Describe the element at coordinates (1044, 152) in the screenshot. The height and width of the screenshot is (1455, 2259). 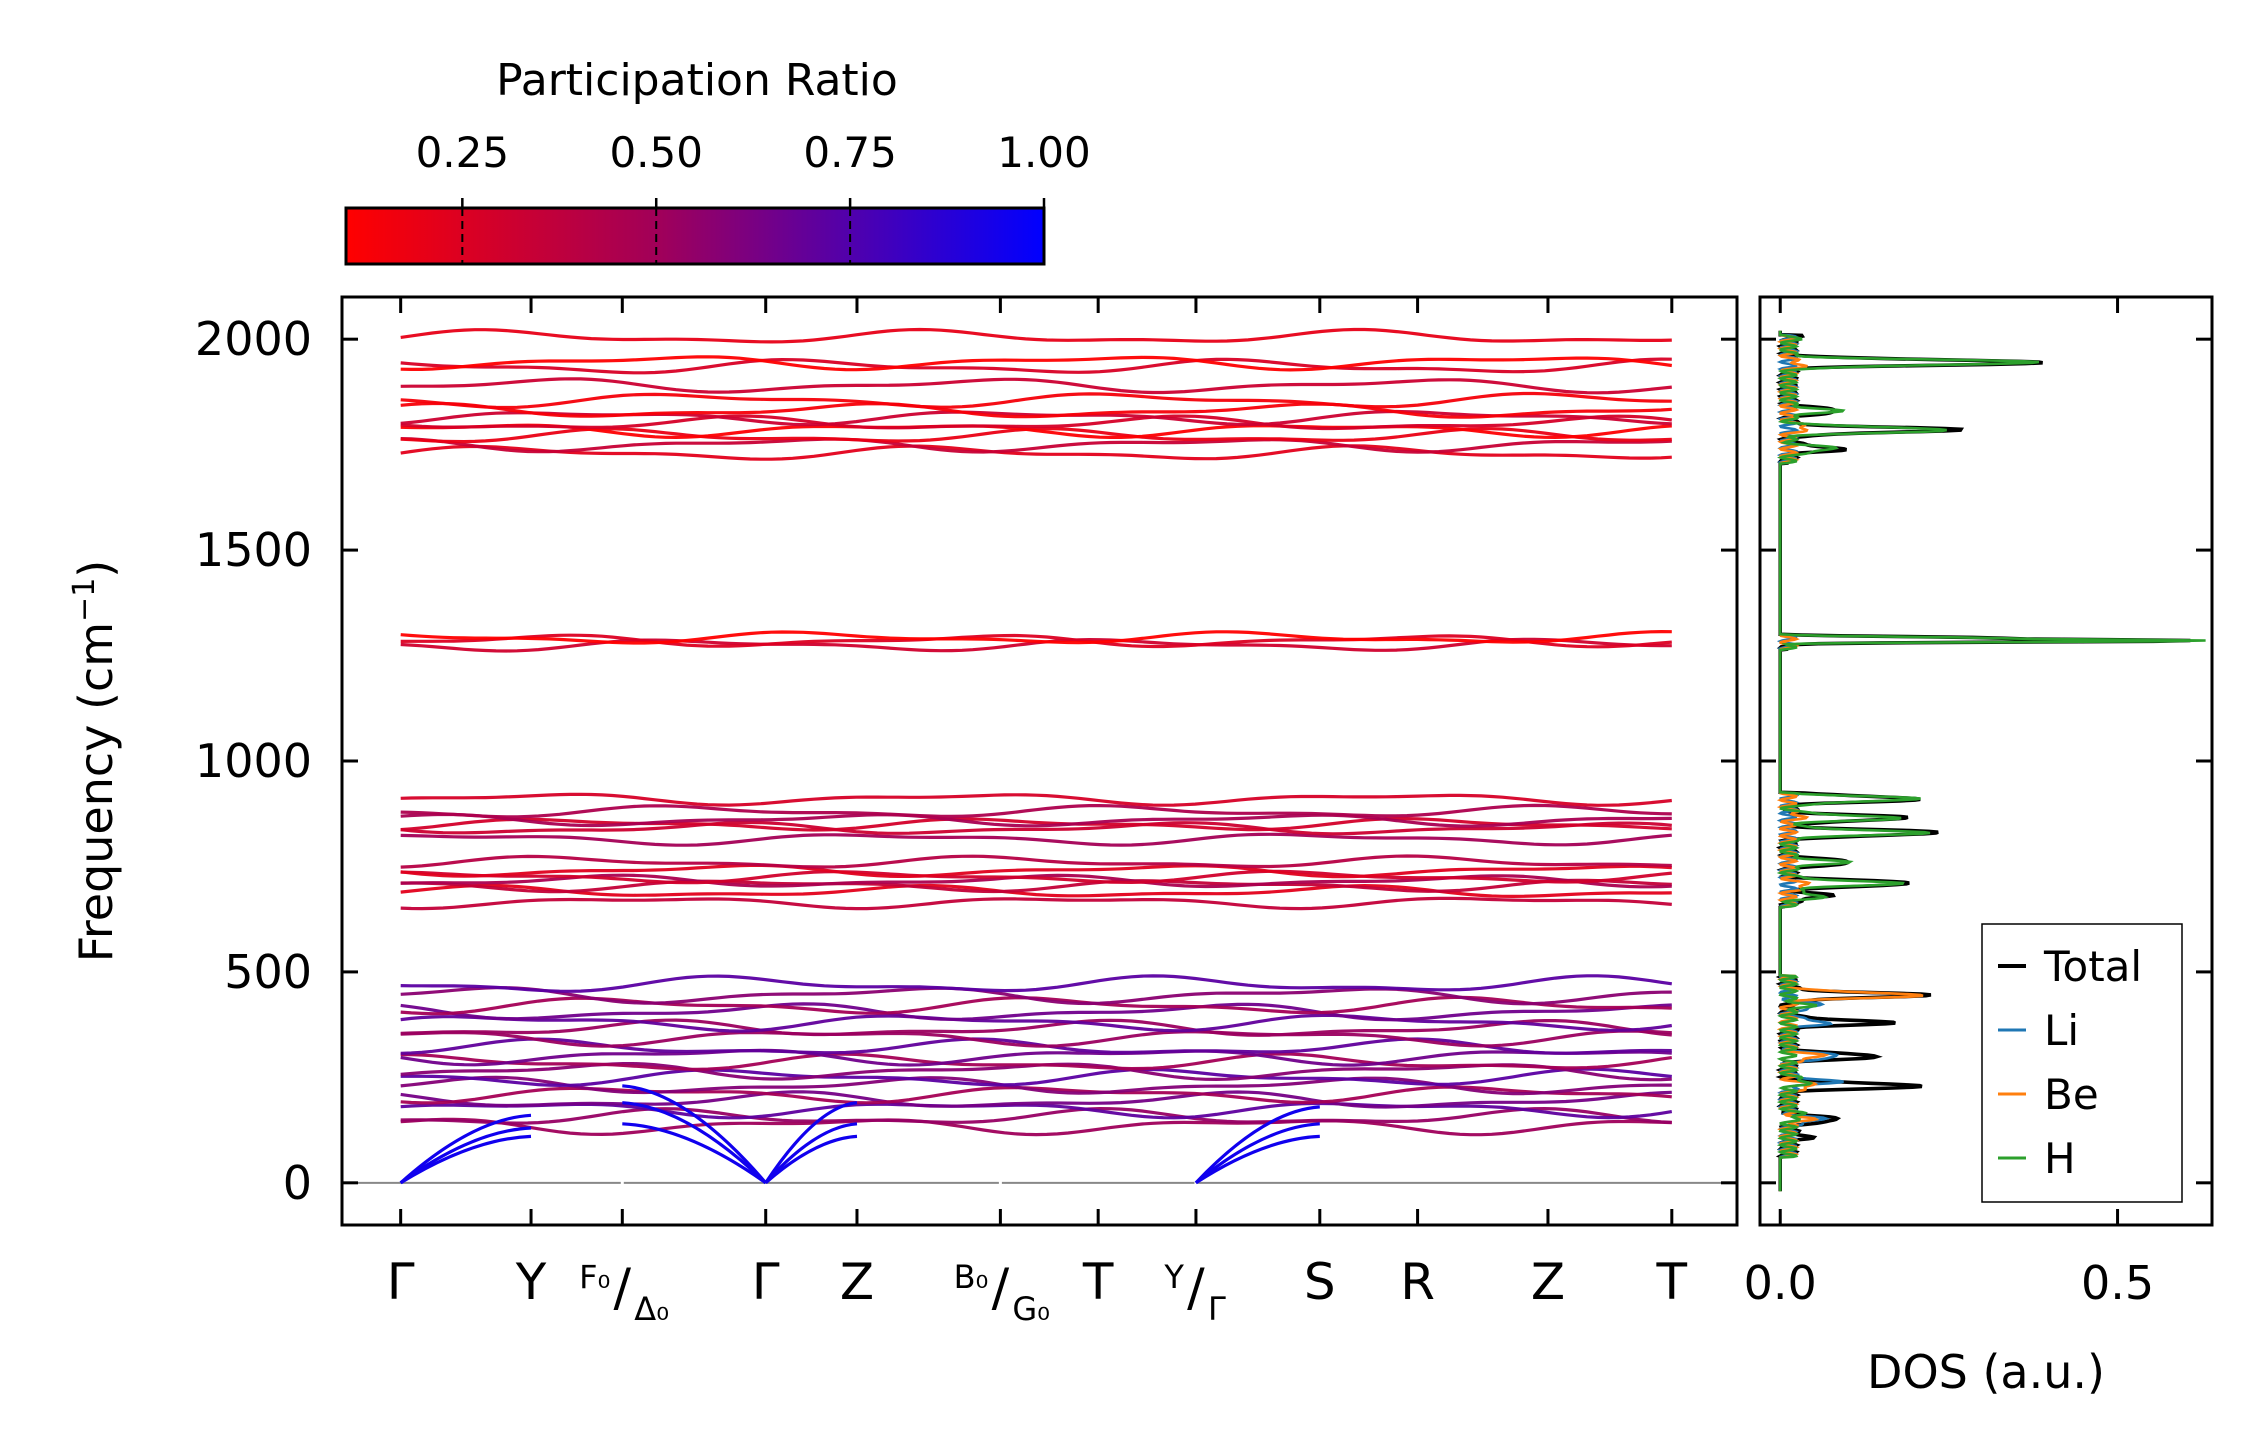
I see `colorbar-tick-label: 1.00` at that location.